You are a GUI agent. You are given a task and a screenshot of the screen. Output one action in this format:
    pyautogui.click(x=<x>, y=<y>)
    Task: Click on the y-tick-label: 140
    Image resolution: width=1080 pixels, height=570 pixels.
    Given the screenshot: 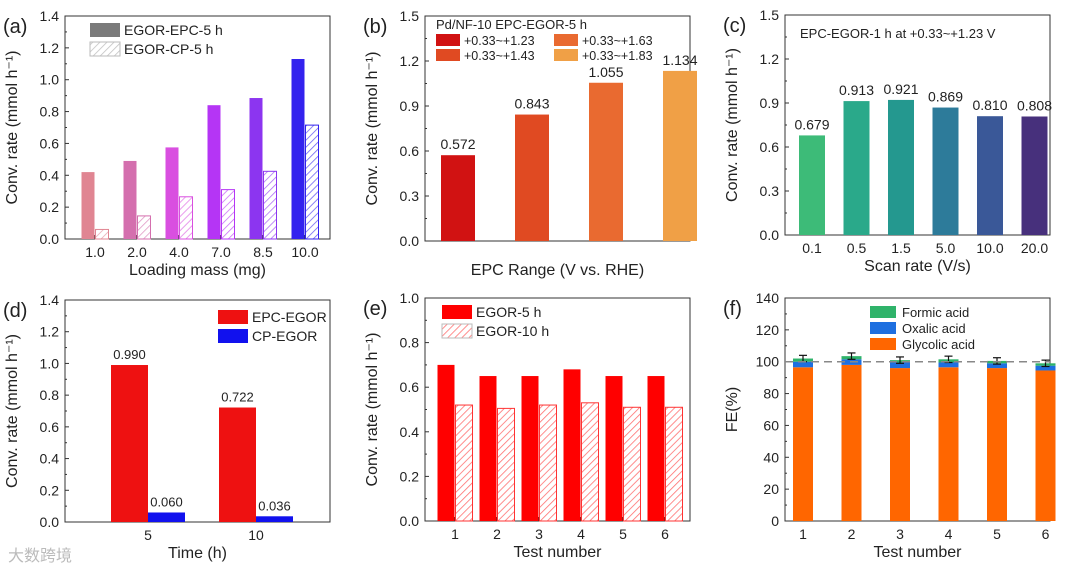 What is the action you would take?
    pyautogui.click(x=768, y=298)
    